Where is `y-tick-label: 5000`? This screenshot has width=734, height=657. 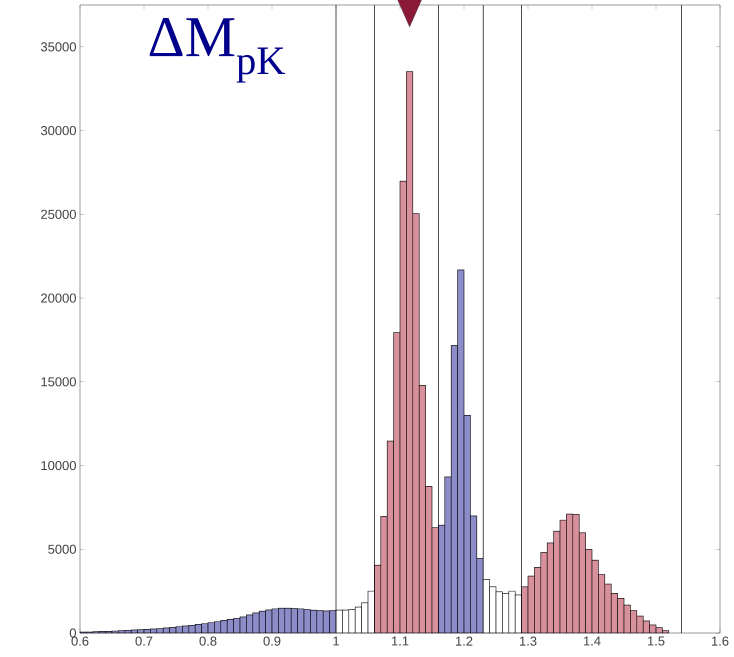
y-tick-label: 5000 is located at coordinates (62, 549).